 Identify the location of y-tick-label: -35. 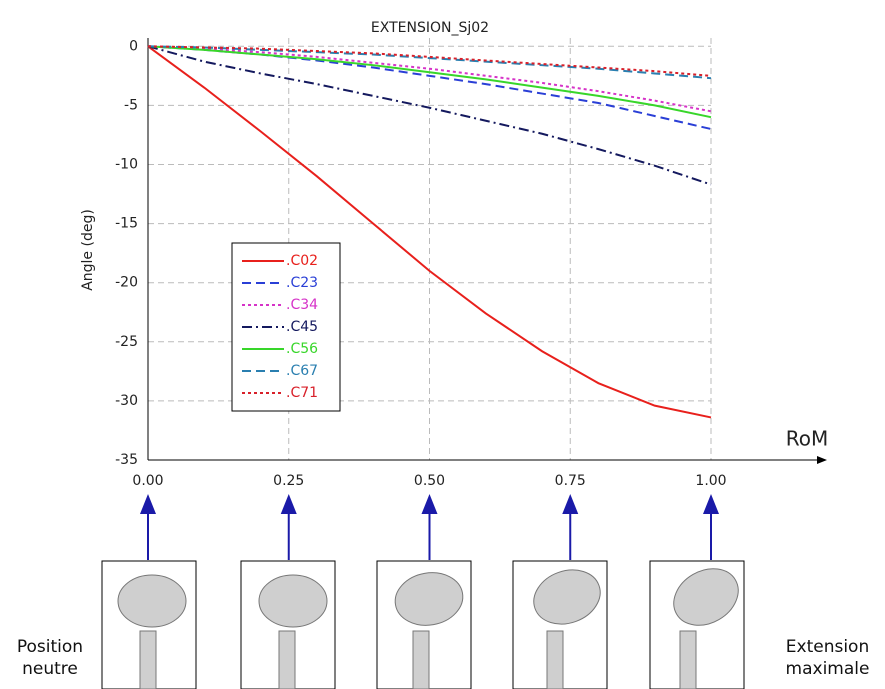
(126, 460).